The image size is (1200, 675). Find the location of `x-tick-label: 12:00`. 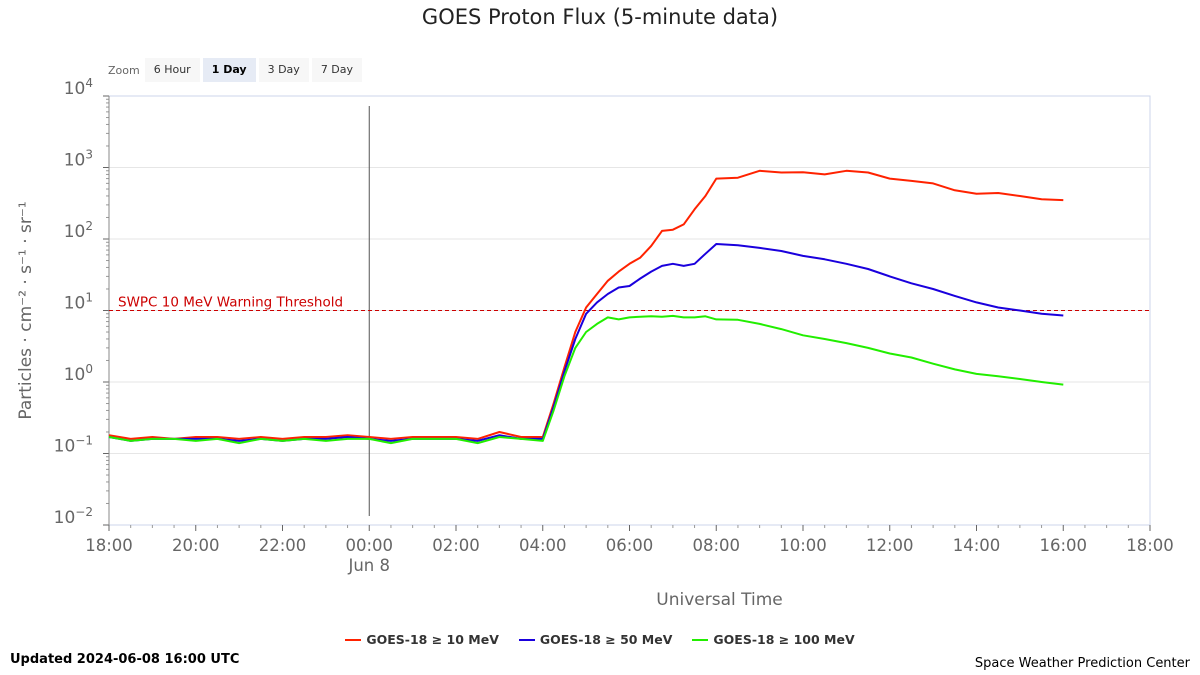

x-tick-label: 12:00 is located at coordinates (890, 545).